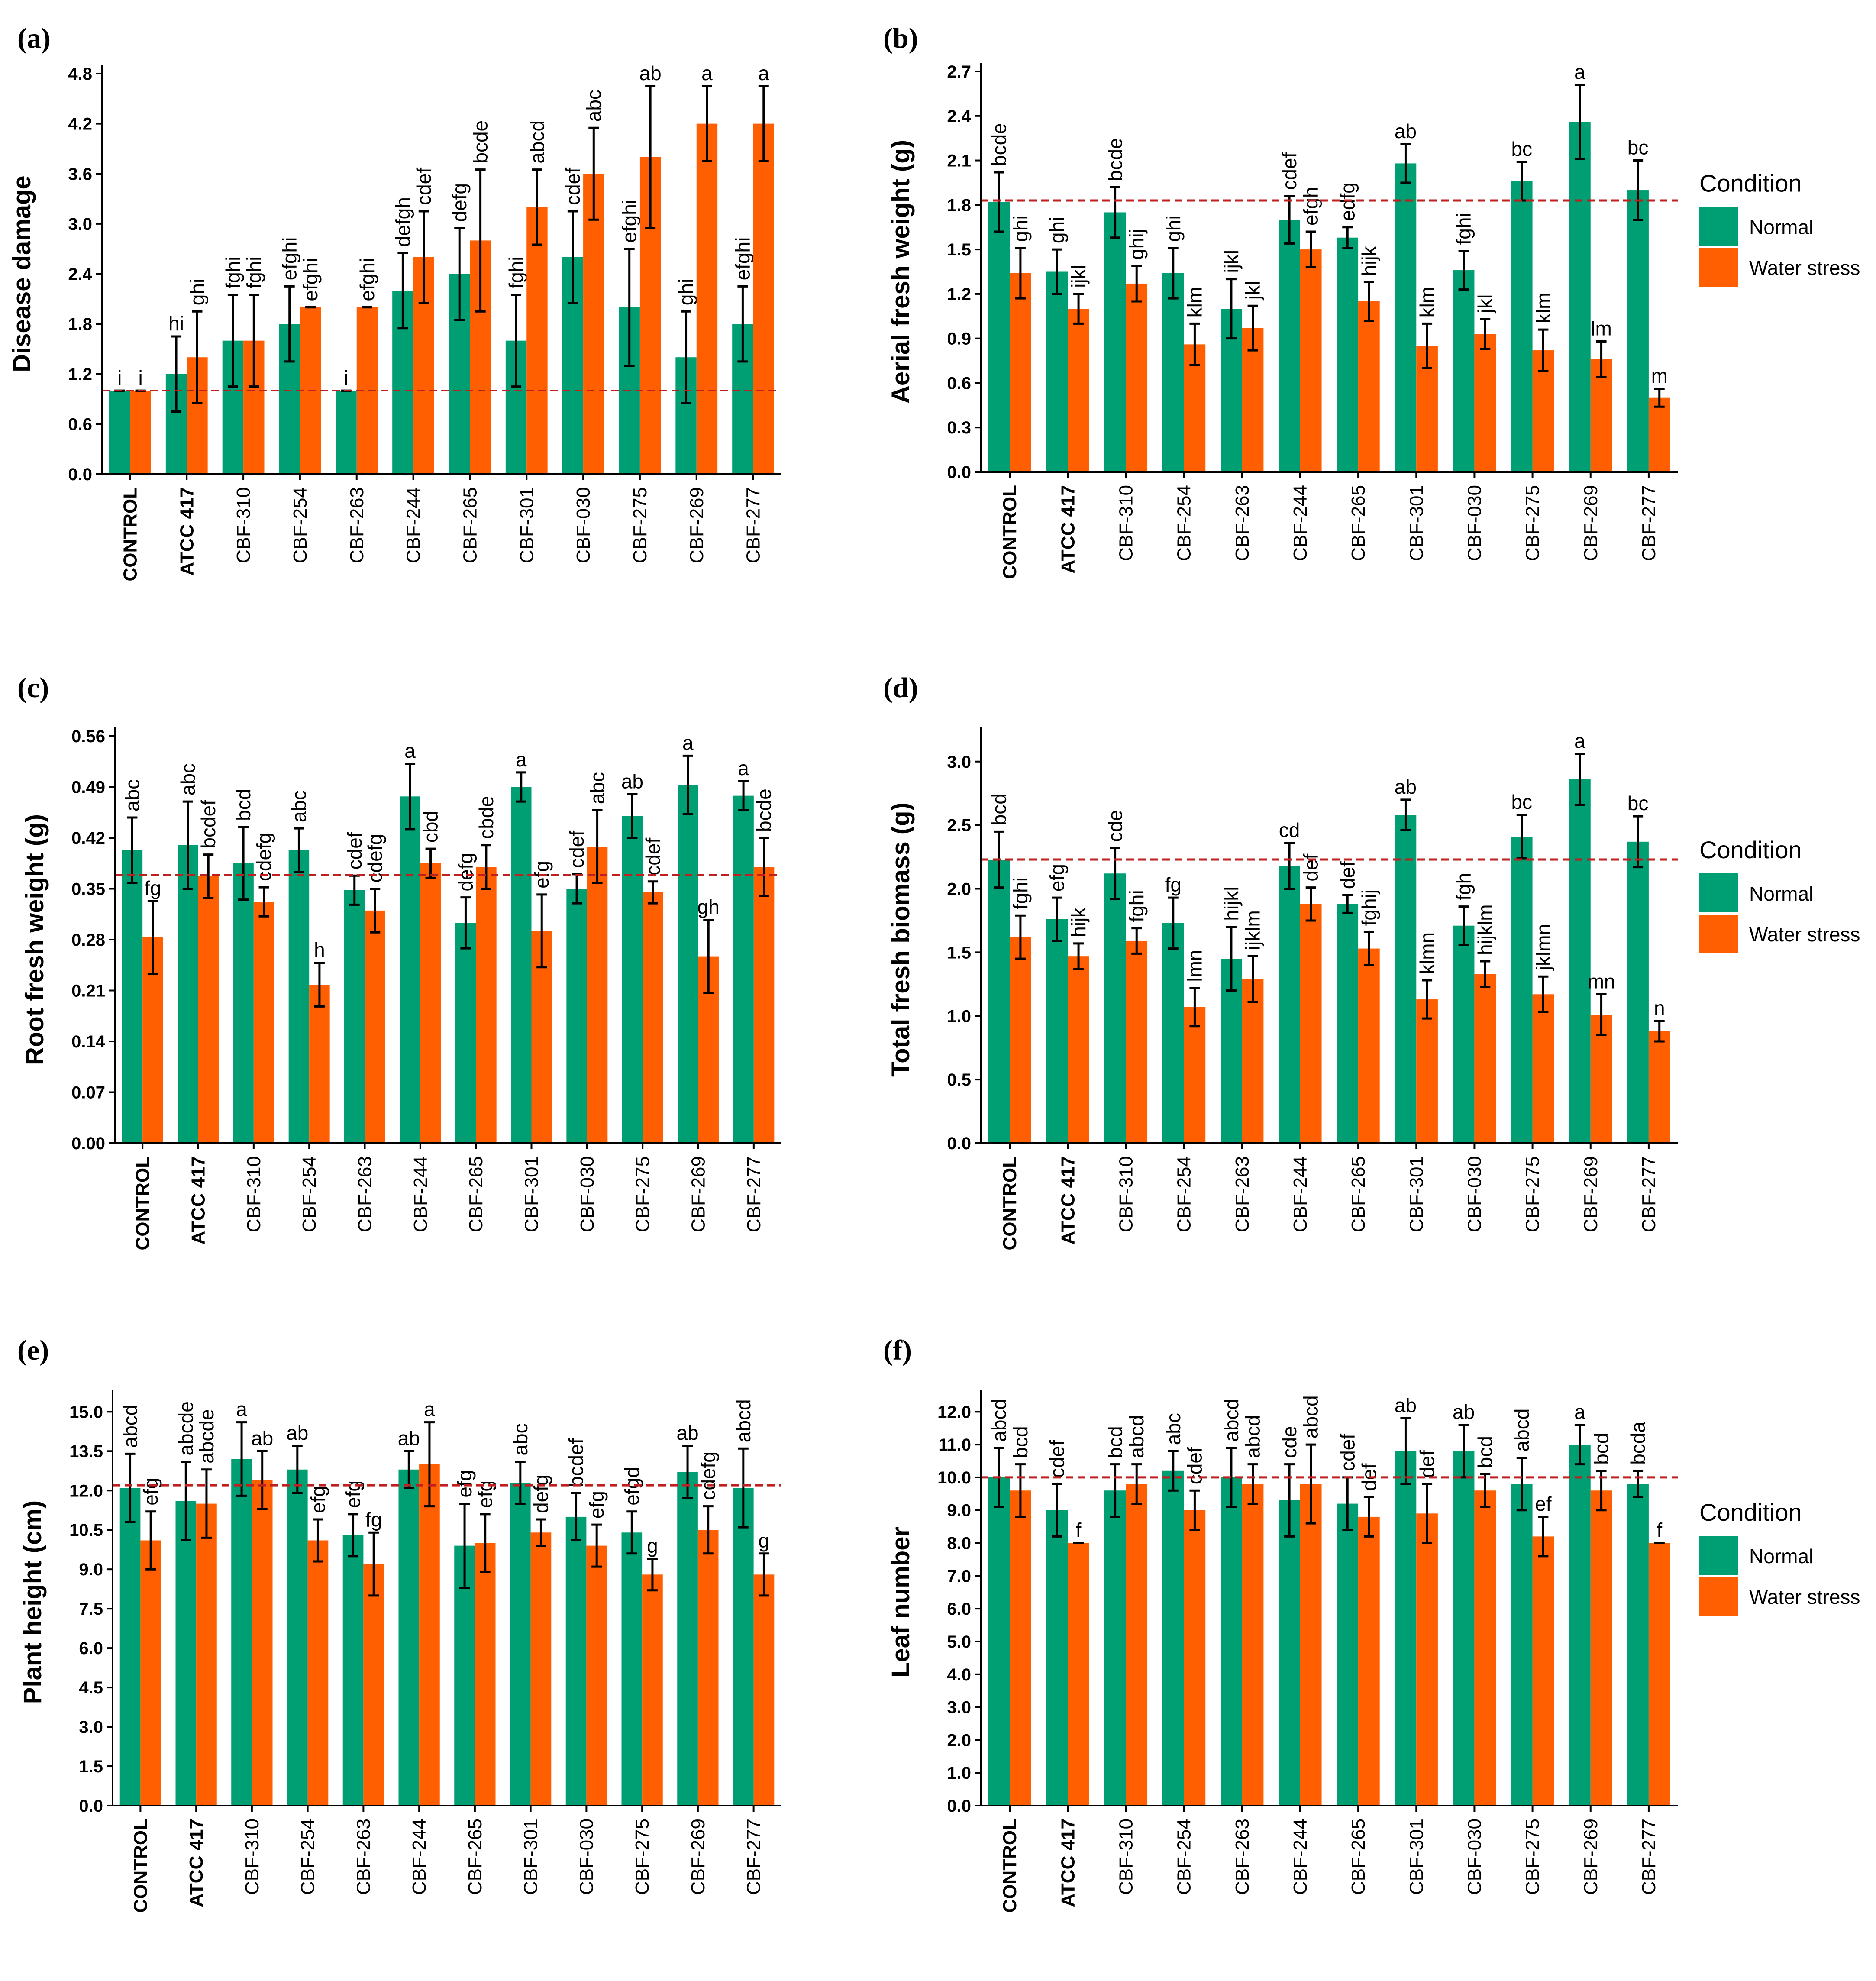  What do you see at coordinates (22, 273) in the screenshot?
I see `y-axis-title: Disease damage` at bounding box center [22, 273].